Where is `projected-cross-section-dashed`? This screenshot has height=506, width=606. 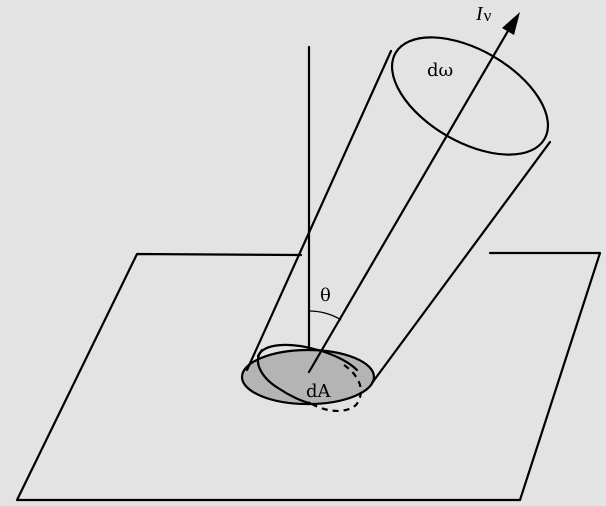
projected-cross-section-dashed is located at coordinates (336, 388).